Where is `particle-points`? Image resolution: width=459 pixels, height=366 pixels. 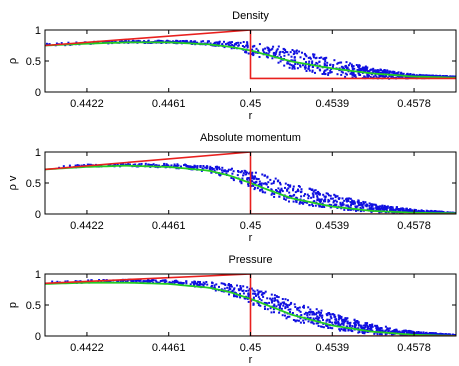 particle-points is located at coordinates (250, 59).